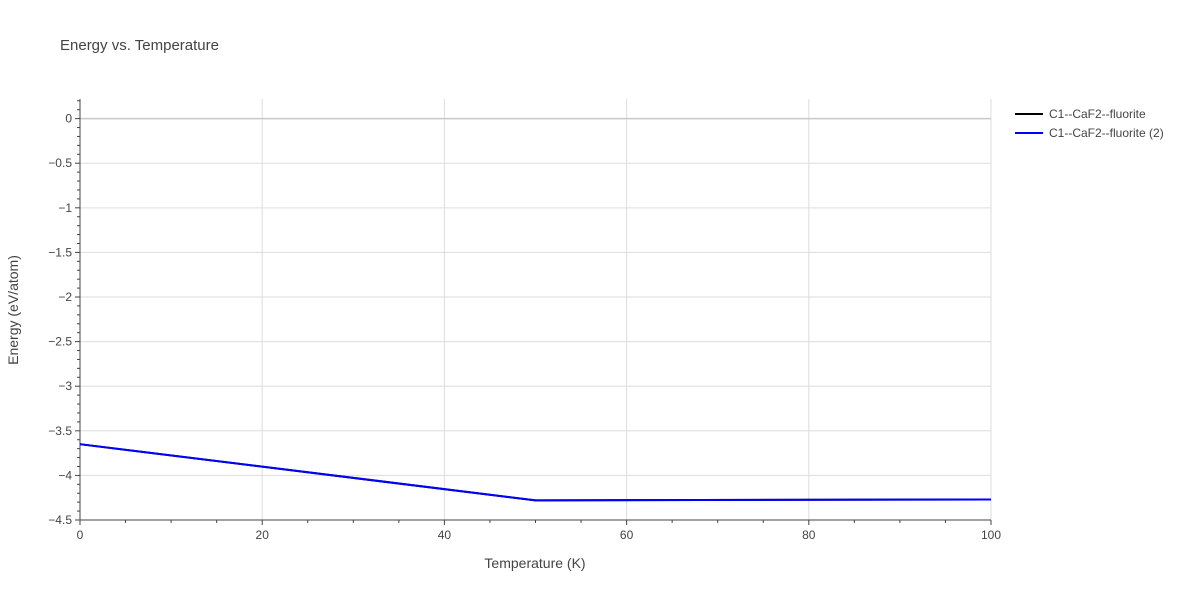 Image resolution: width=1200 pixels, height=600 pixels. What do you see at coordinates (65, 297) in the screenshot?
I see `y-tick-label: −2` at bounding box center [65, 297].